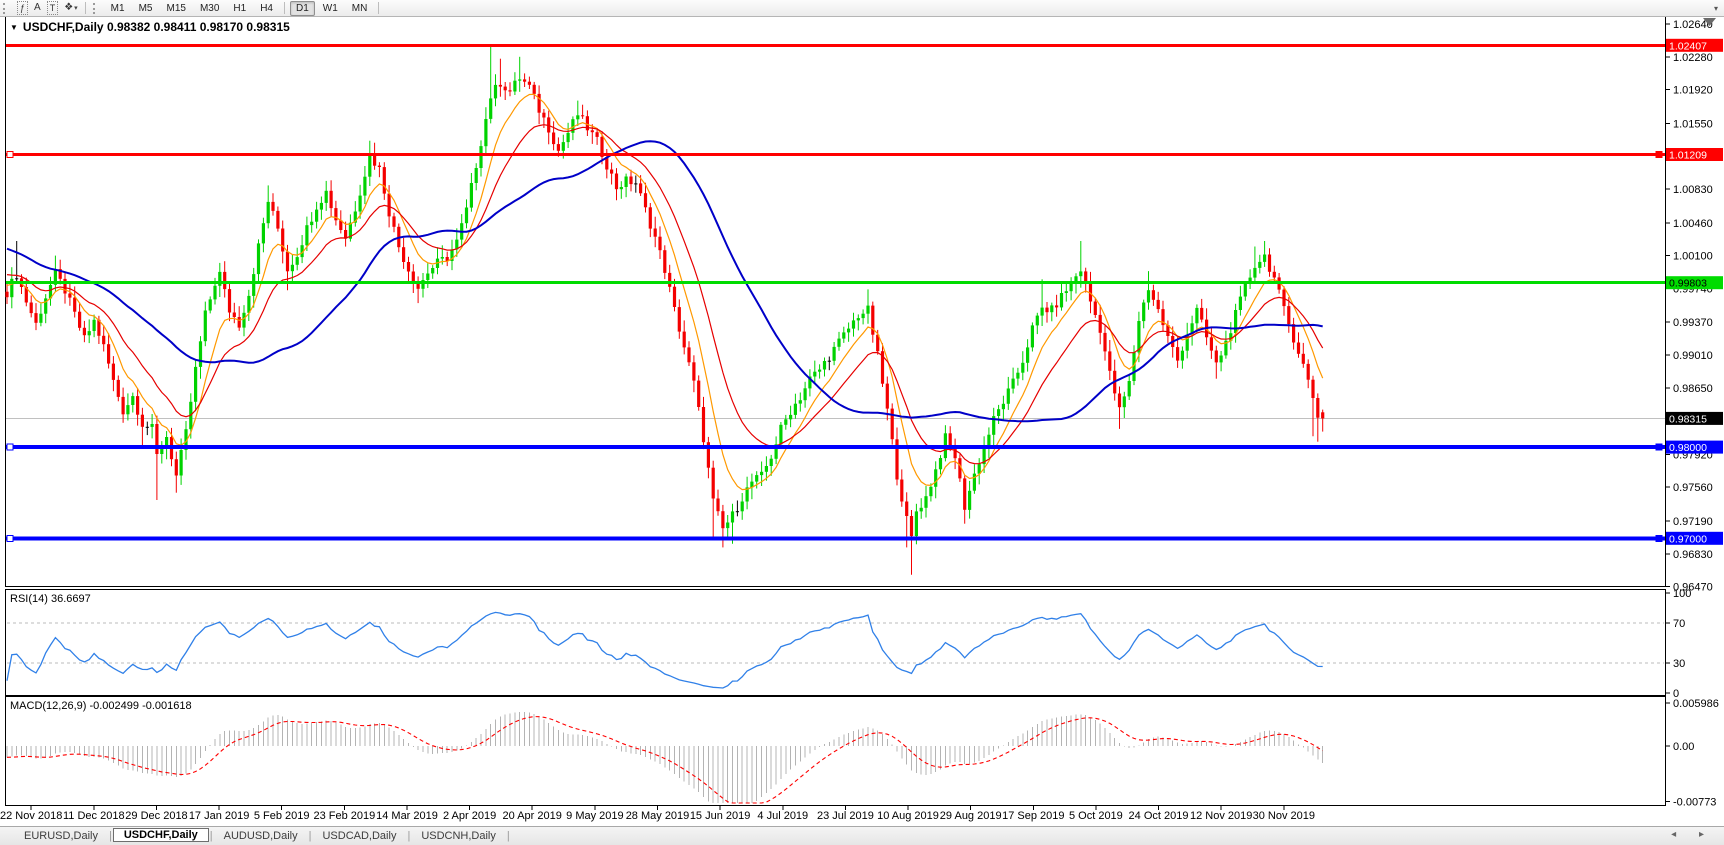 This screenshot has width=1724, height=845. What do you see at coordinates (359, 8) in the screenshot?
I see `timeframe-button-mn: MN` at bounding box center [359, 8].